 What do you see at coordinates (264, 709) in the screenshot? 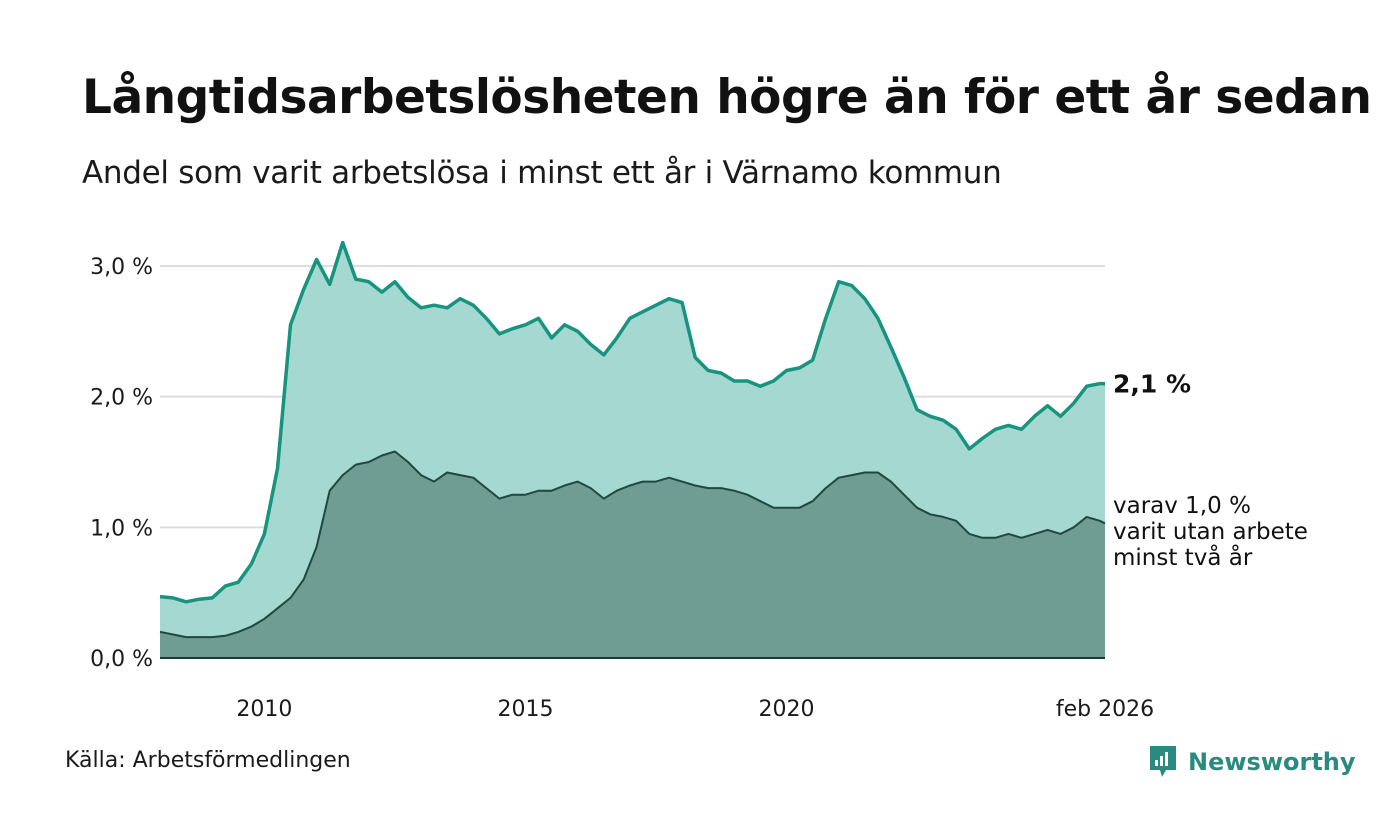
I see `x-tick-label: 2010` at bounding box center [264, 709].